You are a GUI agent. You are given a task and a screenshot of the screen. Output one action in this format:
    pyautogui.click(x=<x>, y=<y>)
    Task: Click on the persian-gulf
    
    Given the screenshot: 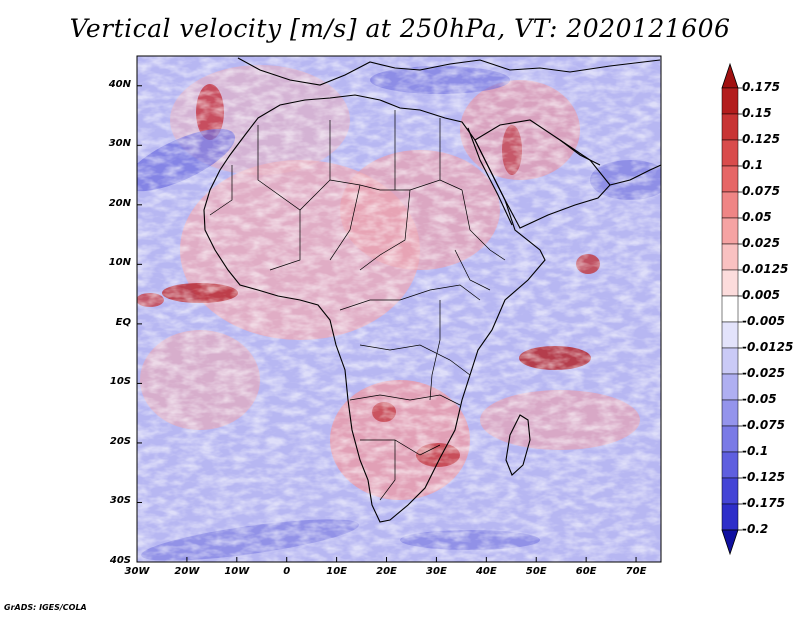 What is the action you would take?
    pyautogui.click(x=580, y=152)
    